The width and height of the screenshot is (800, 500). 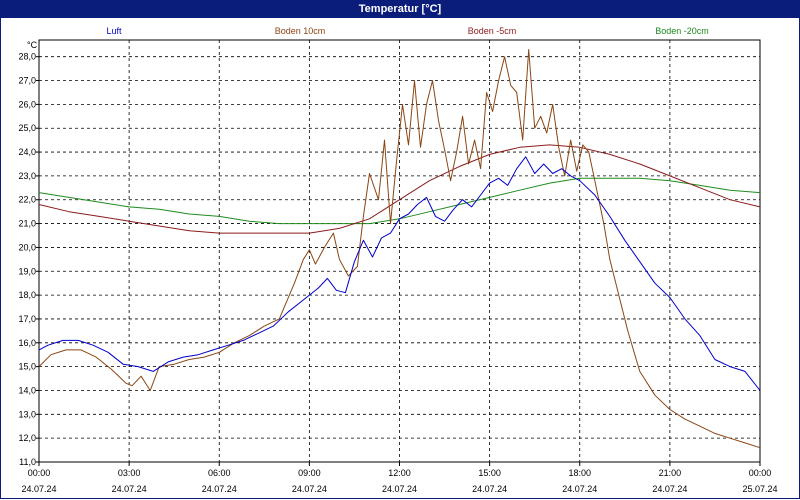 What do you see at coordinates (670, 473) in the screenshot?
I see `x-tick-time: 21:00` at bounding box center [670, 473].